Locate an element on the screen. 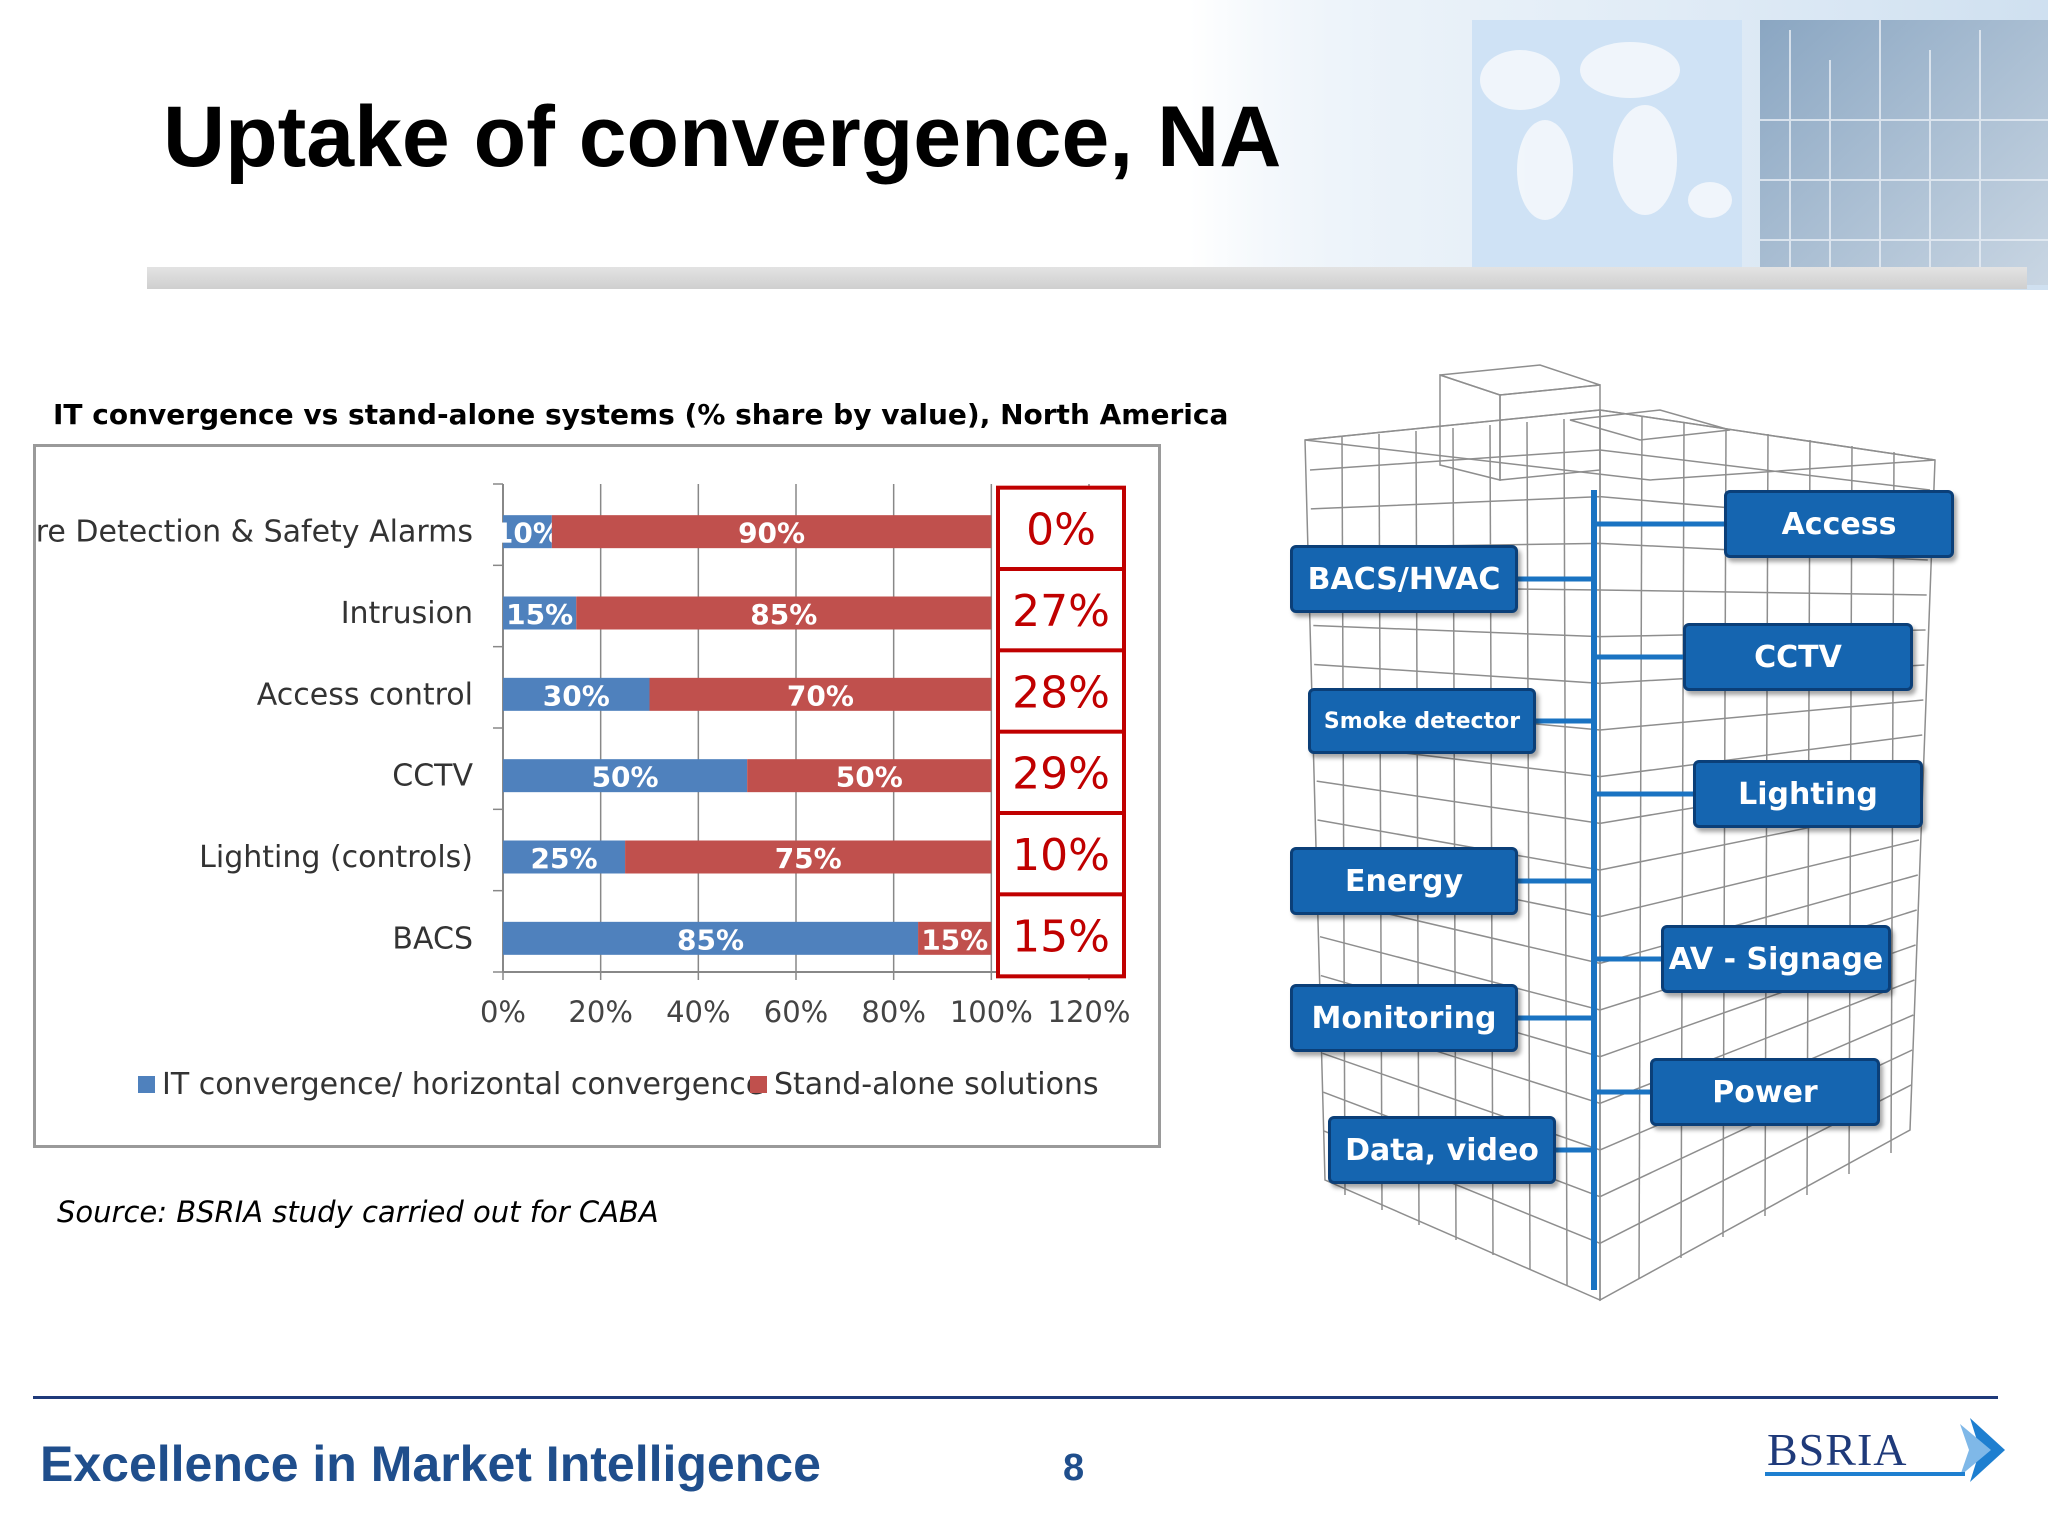 Image resolution: width=2048 pixels, height=1536 pixels. callout-value: 27% is located at coordinates (1061, 611).